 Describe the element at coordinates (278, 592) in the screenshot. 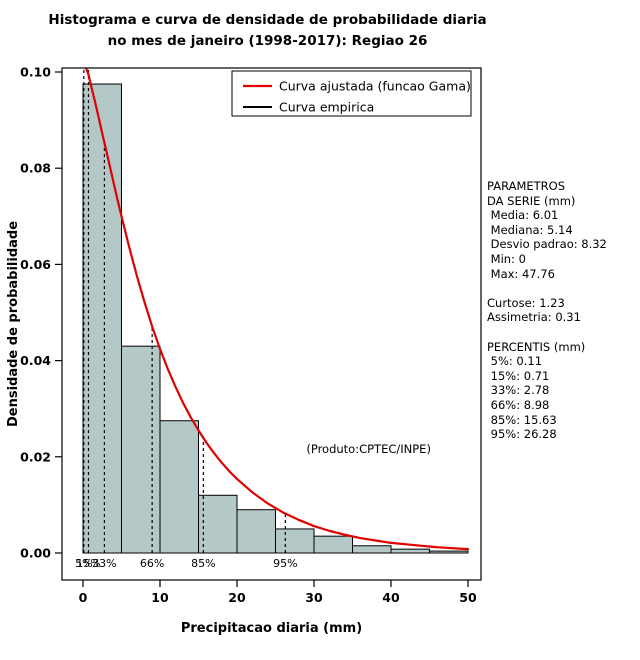

I see `x-axis: 0 10 20 30 40 50` at that location.